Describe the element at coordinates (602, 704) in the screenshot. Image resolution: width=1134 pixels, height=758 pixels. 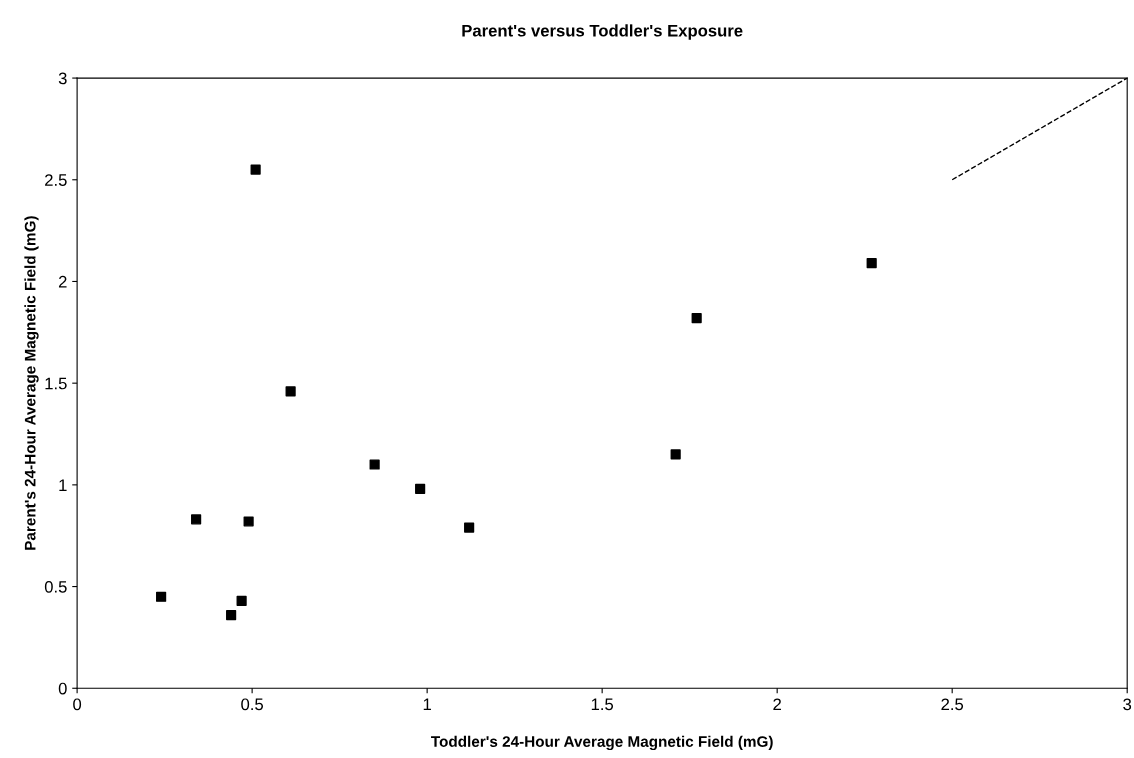
I see `x-tick-label: 1.5` at that location.